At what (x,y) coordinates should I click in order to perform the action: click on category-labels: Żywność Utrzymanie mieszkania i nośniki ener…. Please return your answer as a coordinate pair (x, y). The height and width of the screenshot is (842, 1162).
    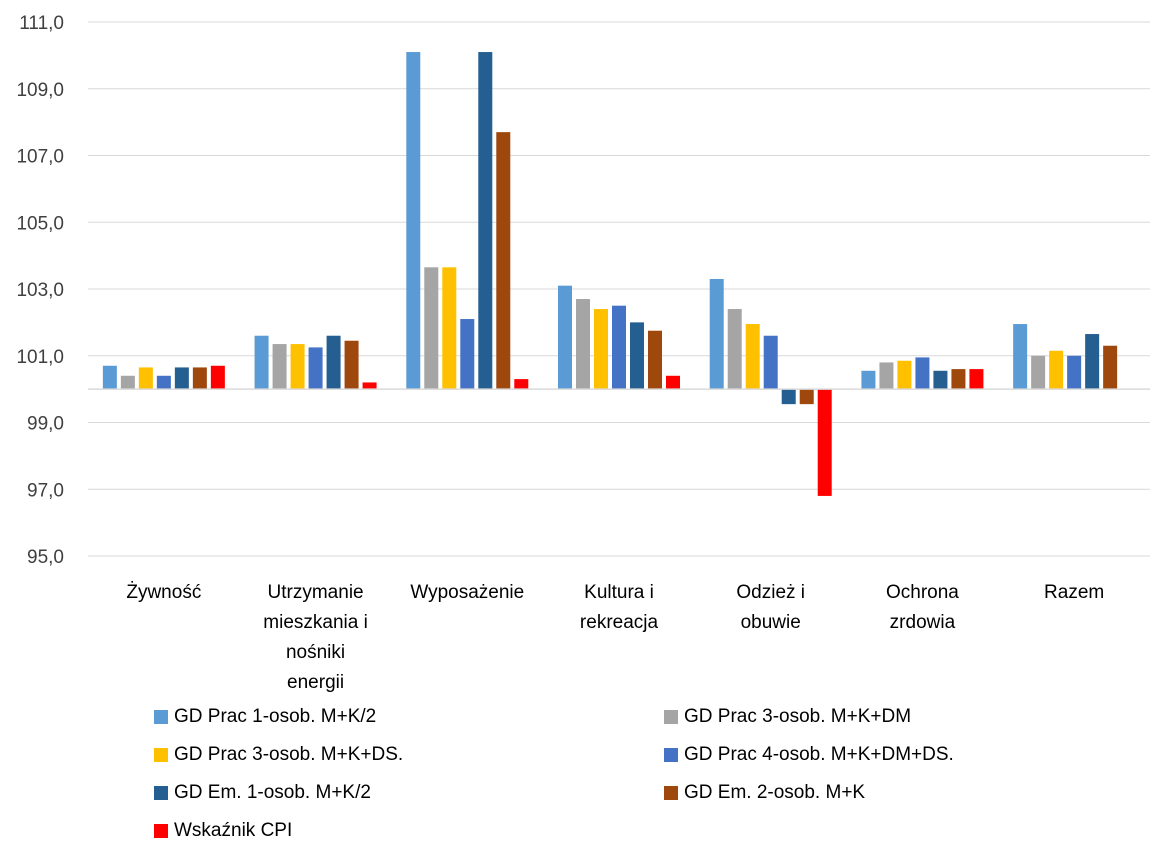
    Looking at the image, I should click on (615, 637).